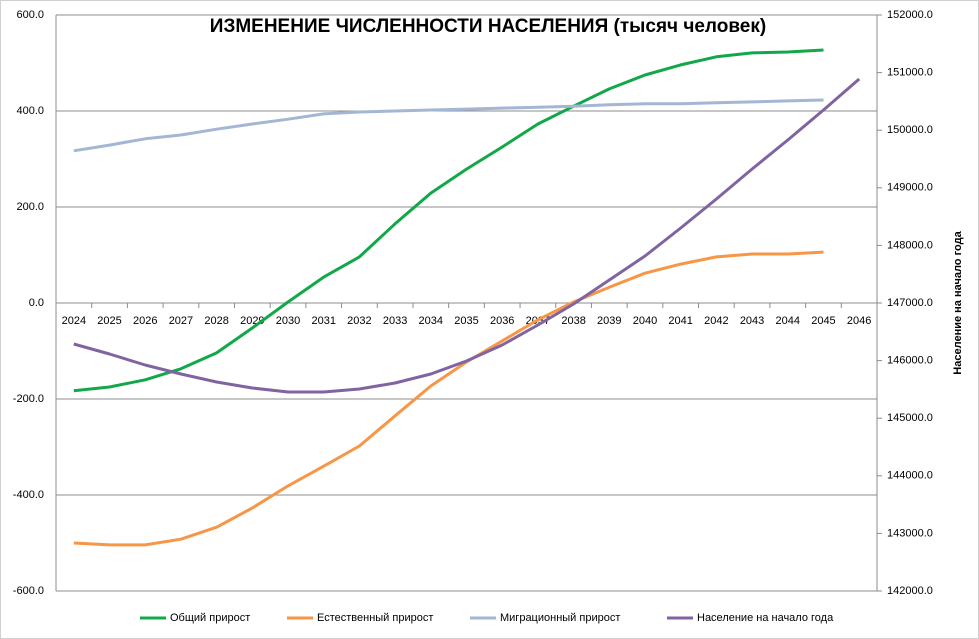  What do you see at coordinates (573, 321) in the screenshot?
I see `x-tick-label: 2038` at bounding box center [573, 321].